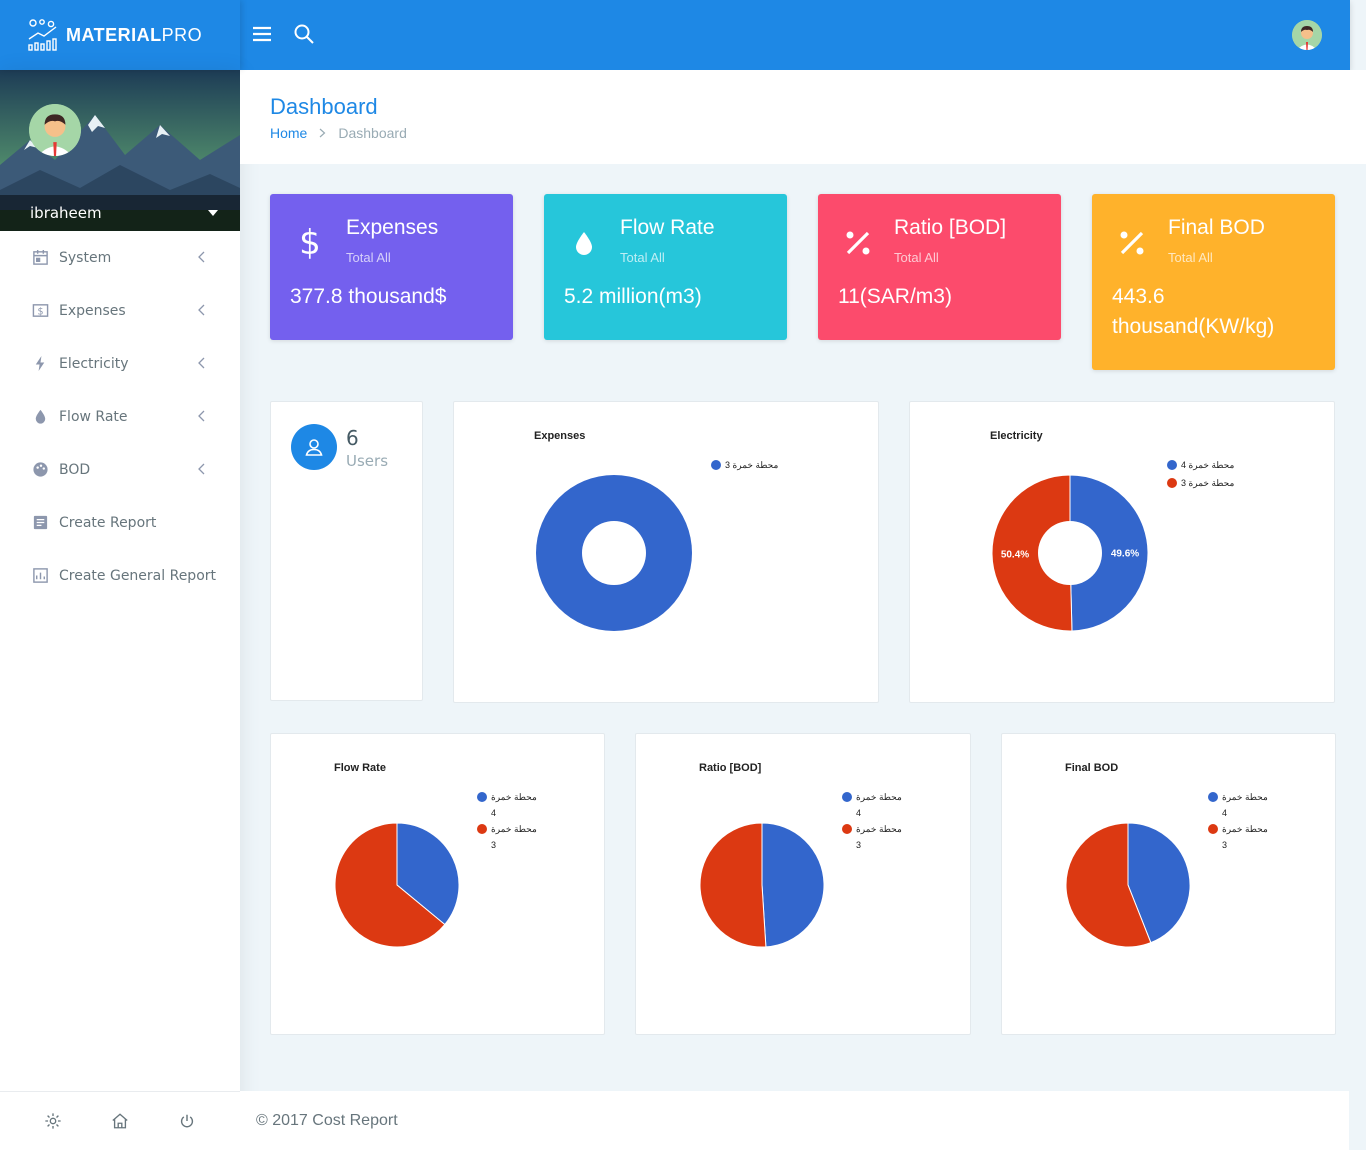 The height and width of the screenshot is (1150, 1366). I want to click on sidebar-item-electricity: Electricity, so click(120, 363).